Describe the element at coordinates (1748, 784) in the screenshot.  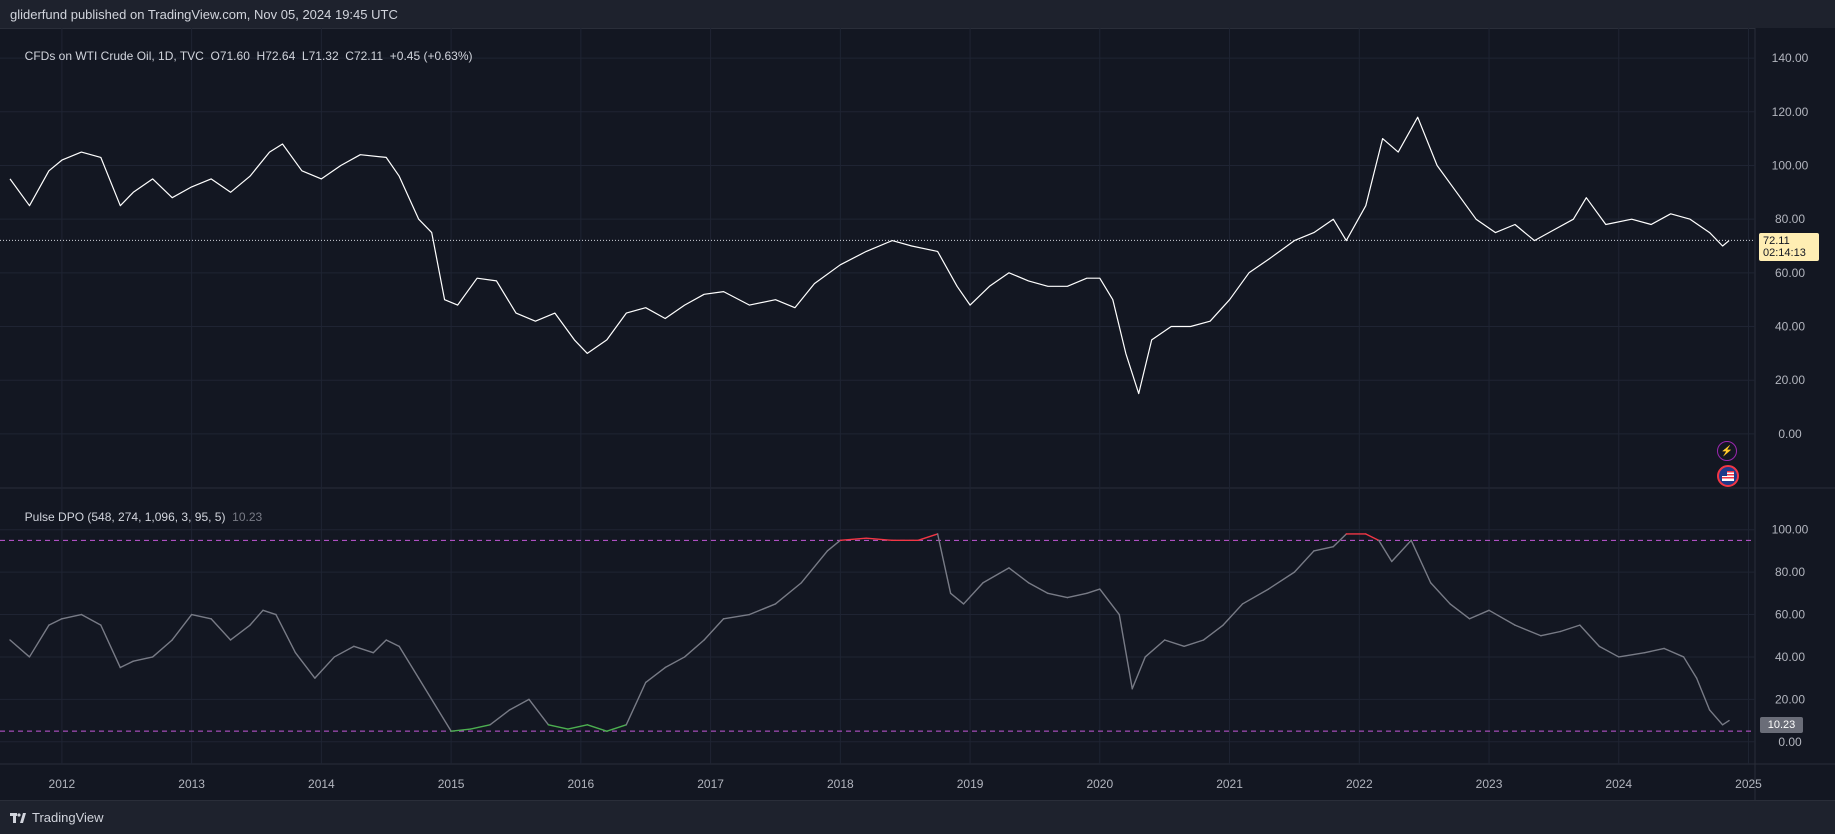
I see `x-tick-label-2025: 2025` at that location.